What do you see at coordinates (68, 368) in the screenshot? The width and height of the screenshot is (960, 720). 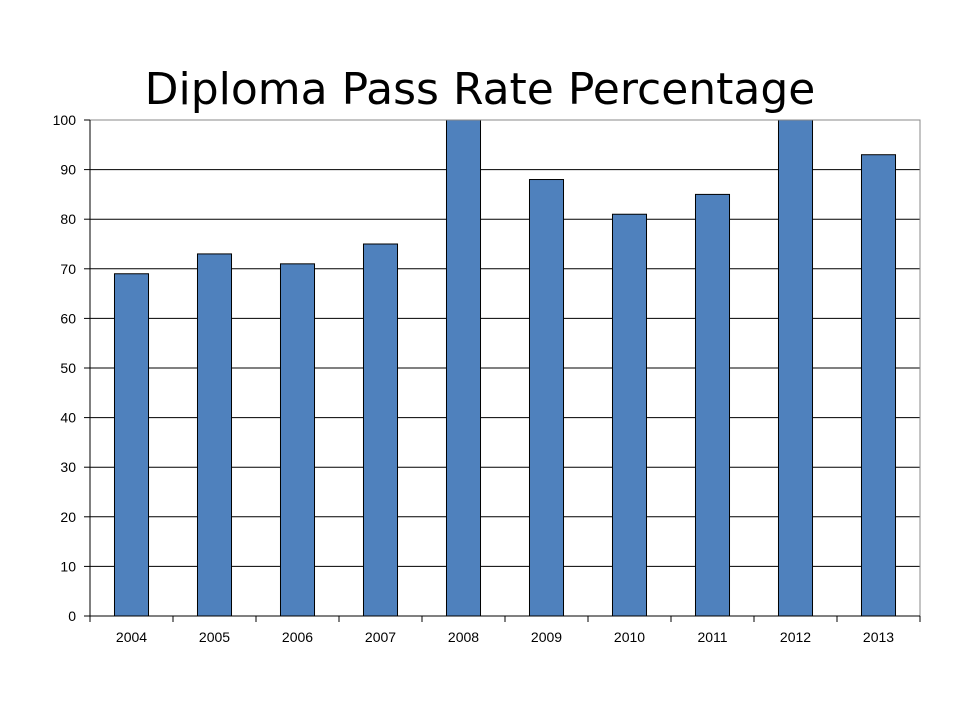 I see `y-tick-label: 50` at bounding box center [68, 368].